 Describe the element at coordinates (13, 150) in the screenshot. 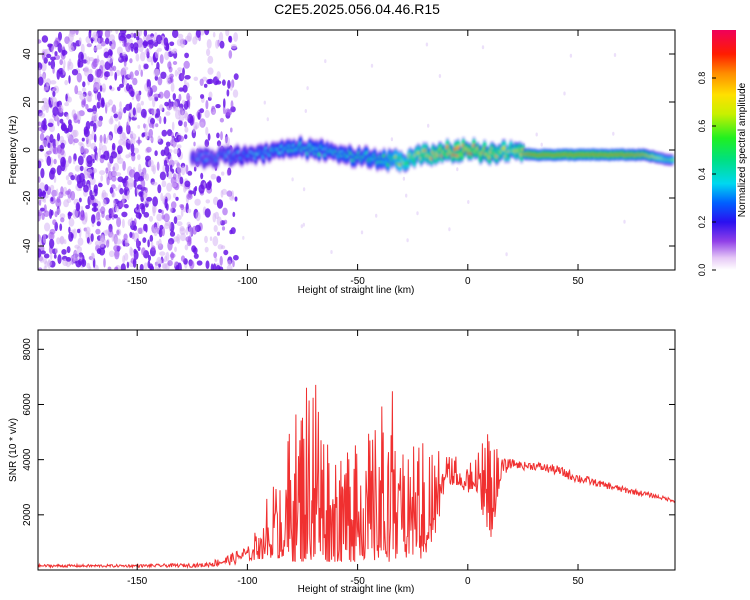

I see `spectrogram-y-label: Frequency (Hz)` at that location.